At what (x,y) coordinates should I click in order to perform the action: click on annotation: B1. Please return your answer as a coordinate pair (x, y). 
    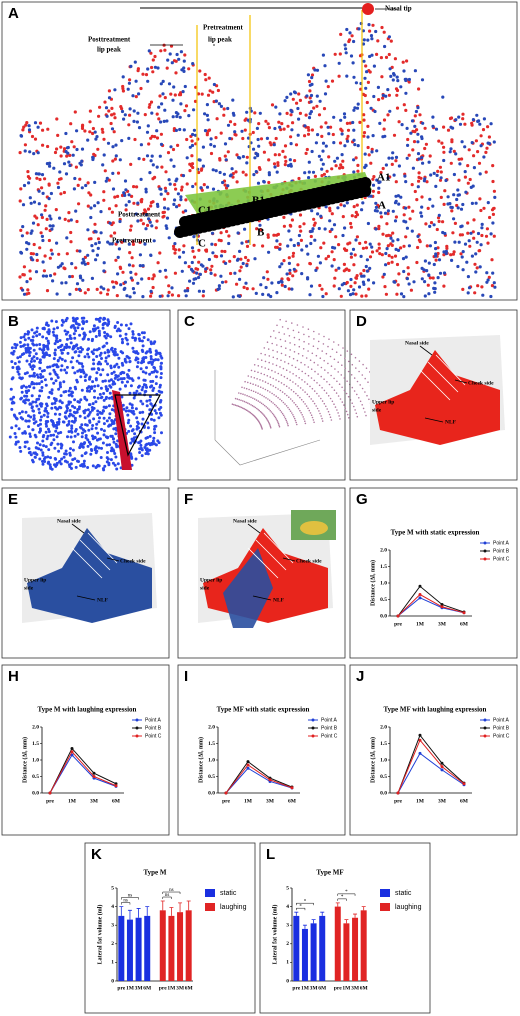
    Looking at the image, I should click on (258, 201).